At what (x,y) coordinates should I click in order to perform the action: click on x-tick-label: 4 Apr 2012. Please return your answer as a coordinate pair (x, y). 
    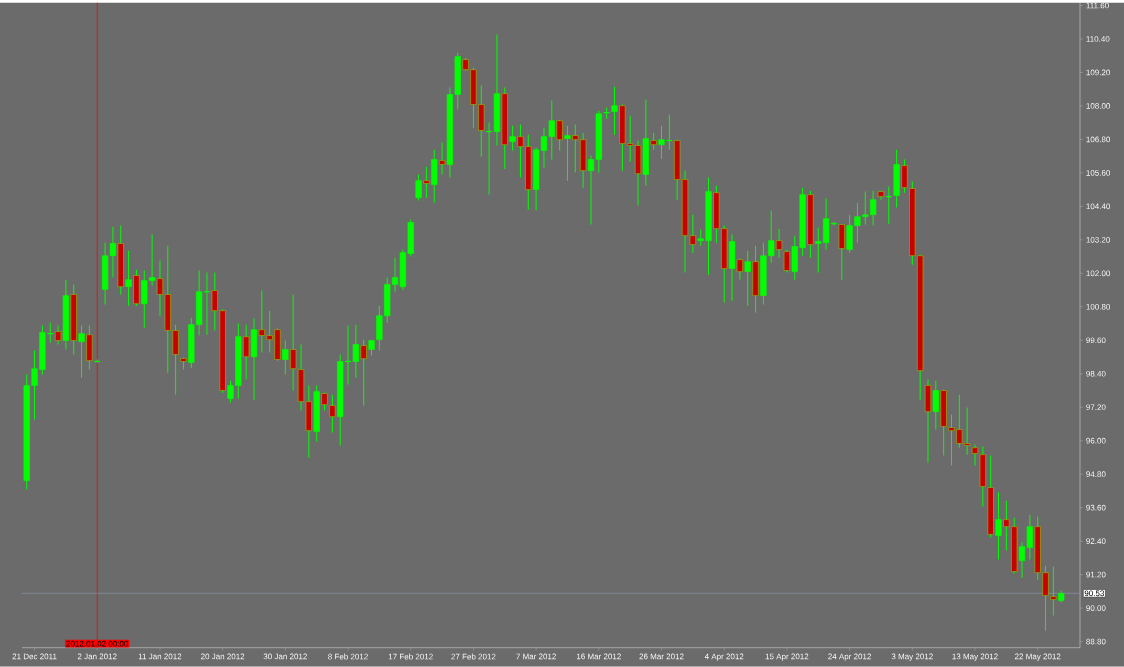
    Looking at the image, I should click on (724, 657).